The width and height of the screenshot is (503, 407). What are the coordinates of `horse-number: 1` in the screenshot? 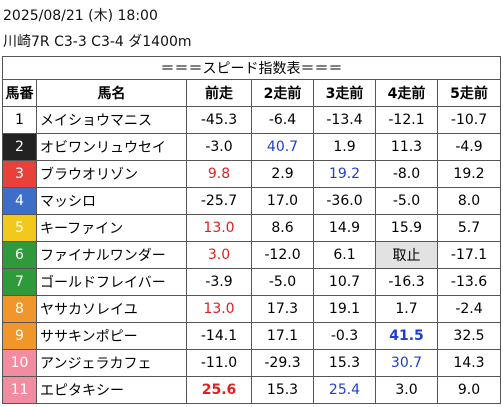 It's located at (19, 120).